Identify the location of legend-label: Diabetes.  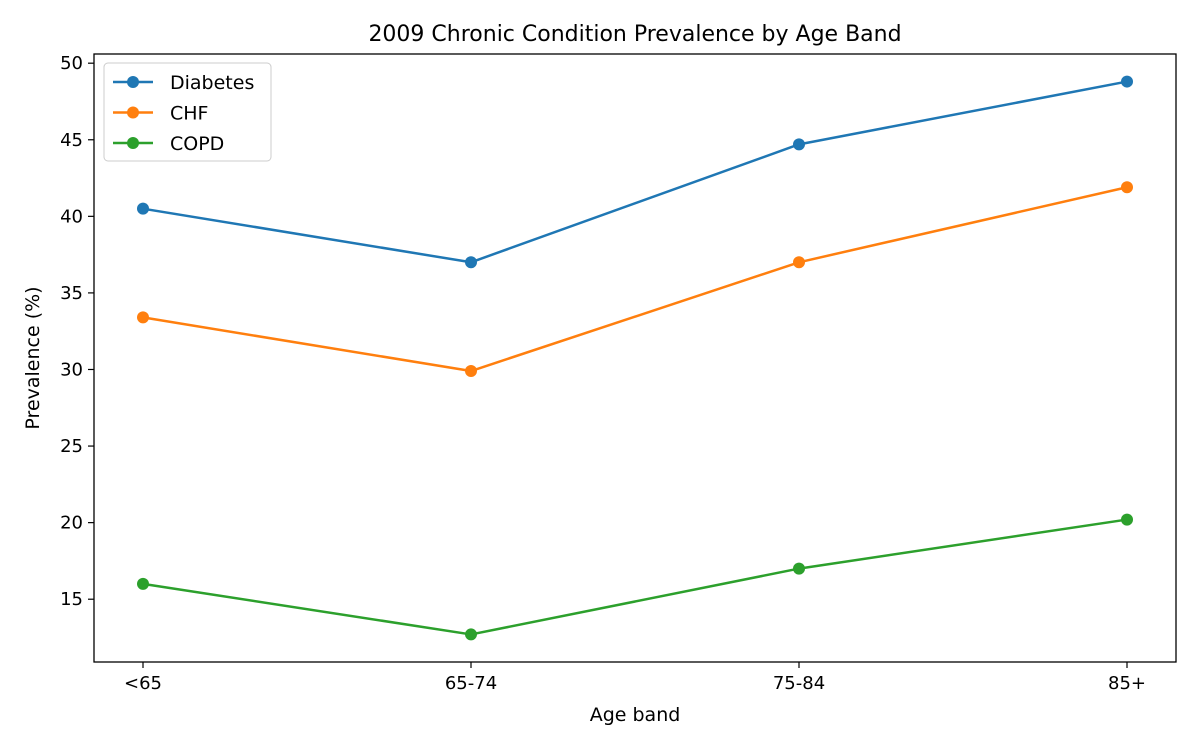
(212, 83).